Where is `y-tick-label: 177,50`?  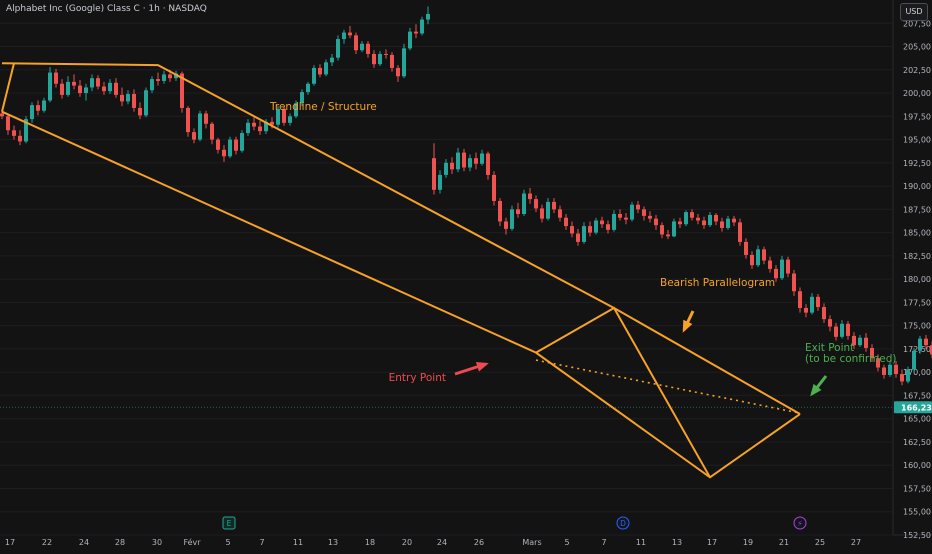
y-tick-label: 177,50 is located at coordinates (917, 302).